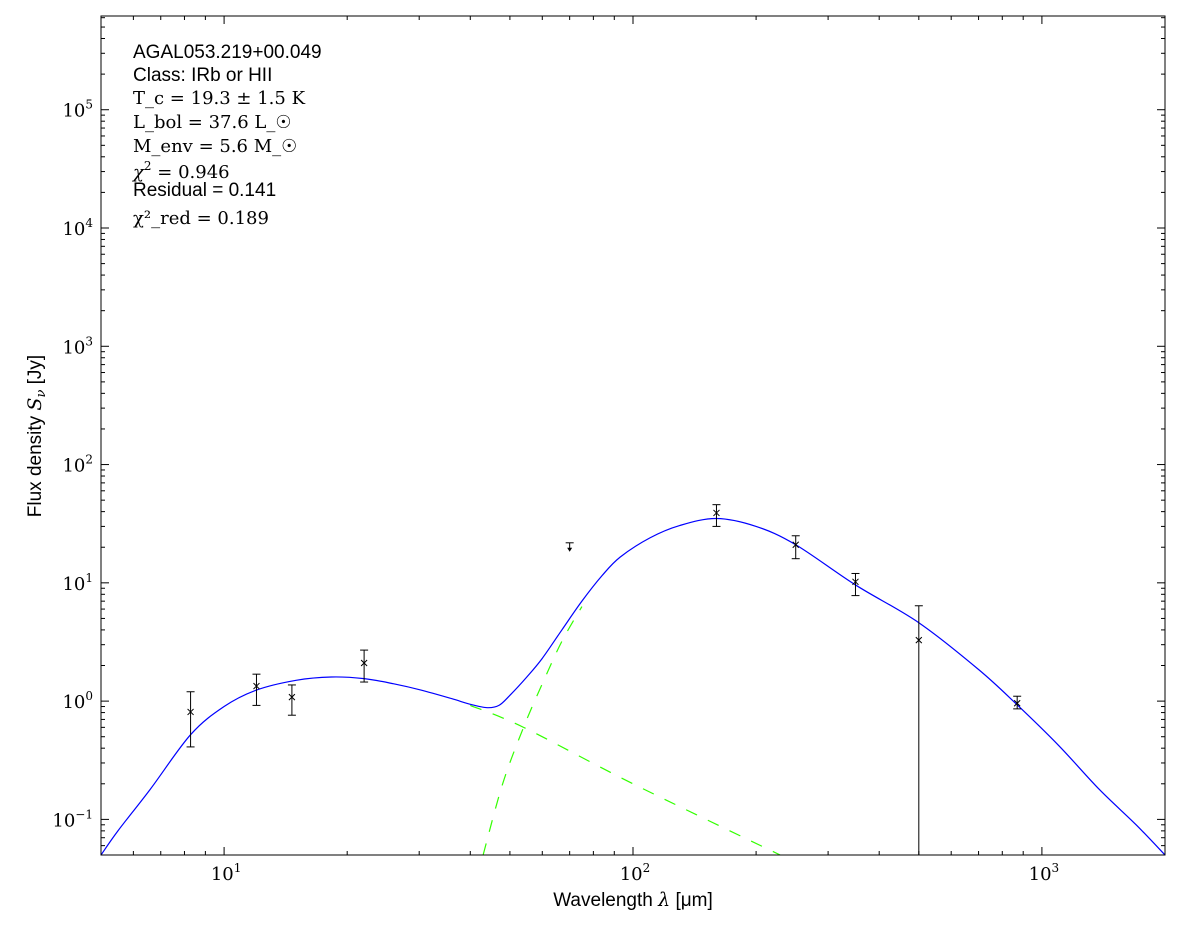 Image resolution: width=1200 pixels, height=933 pixels. Describe the element at coordinates (570, 549) in the screenshot. I see `down-arrow-icon` at that location.